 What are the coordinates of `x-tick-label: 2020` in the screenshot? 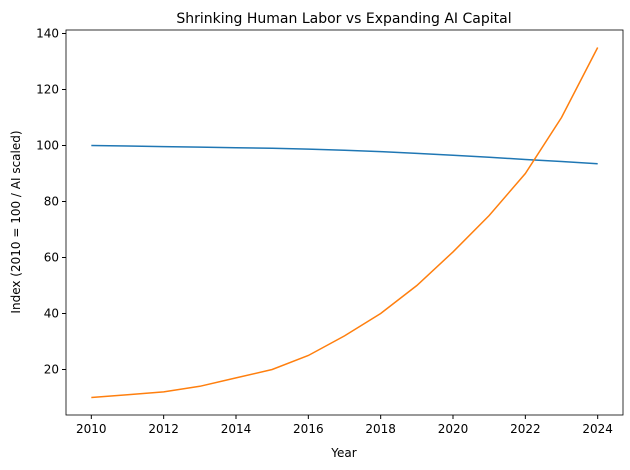 It's located at (453, 429).